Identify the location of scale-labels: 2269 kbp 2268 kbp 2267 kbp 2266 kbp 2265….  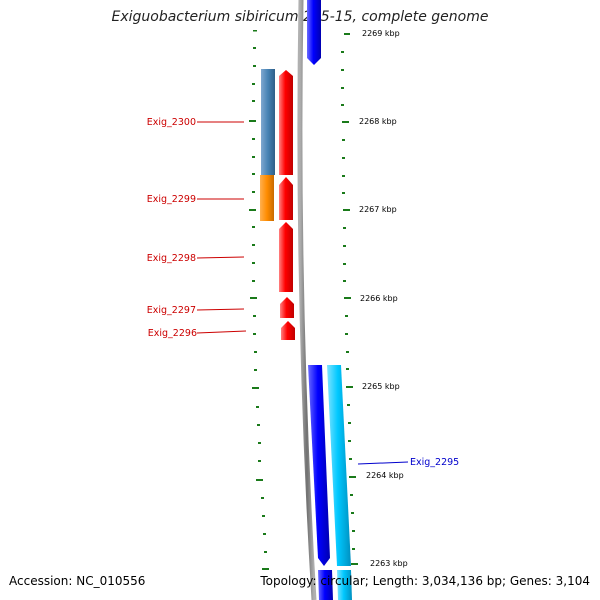
(383, 298).